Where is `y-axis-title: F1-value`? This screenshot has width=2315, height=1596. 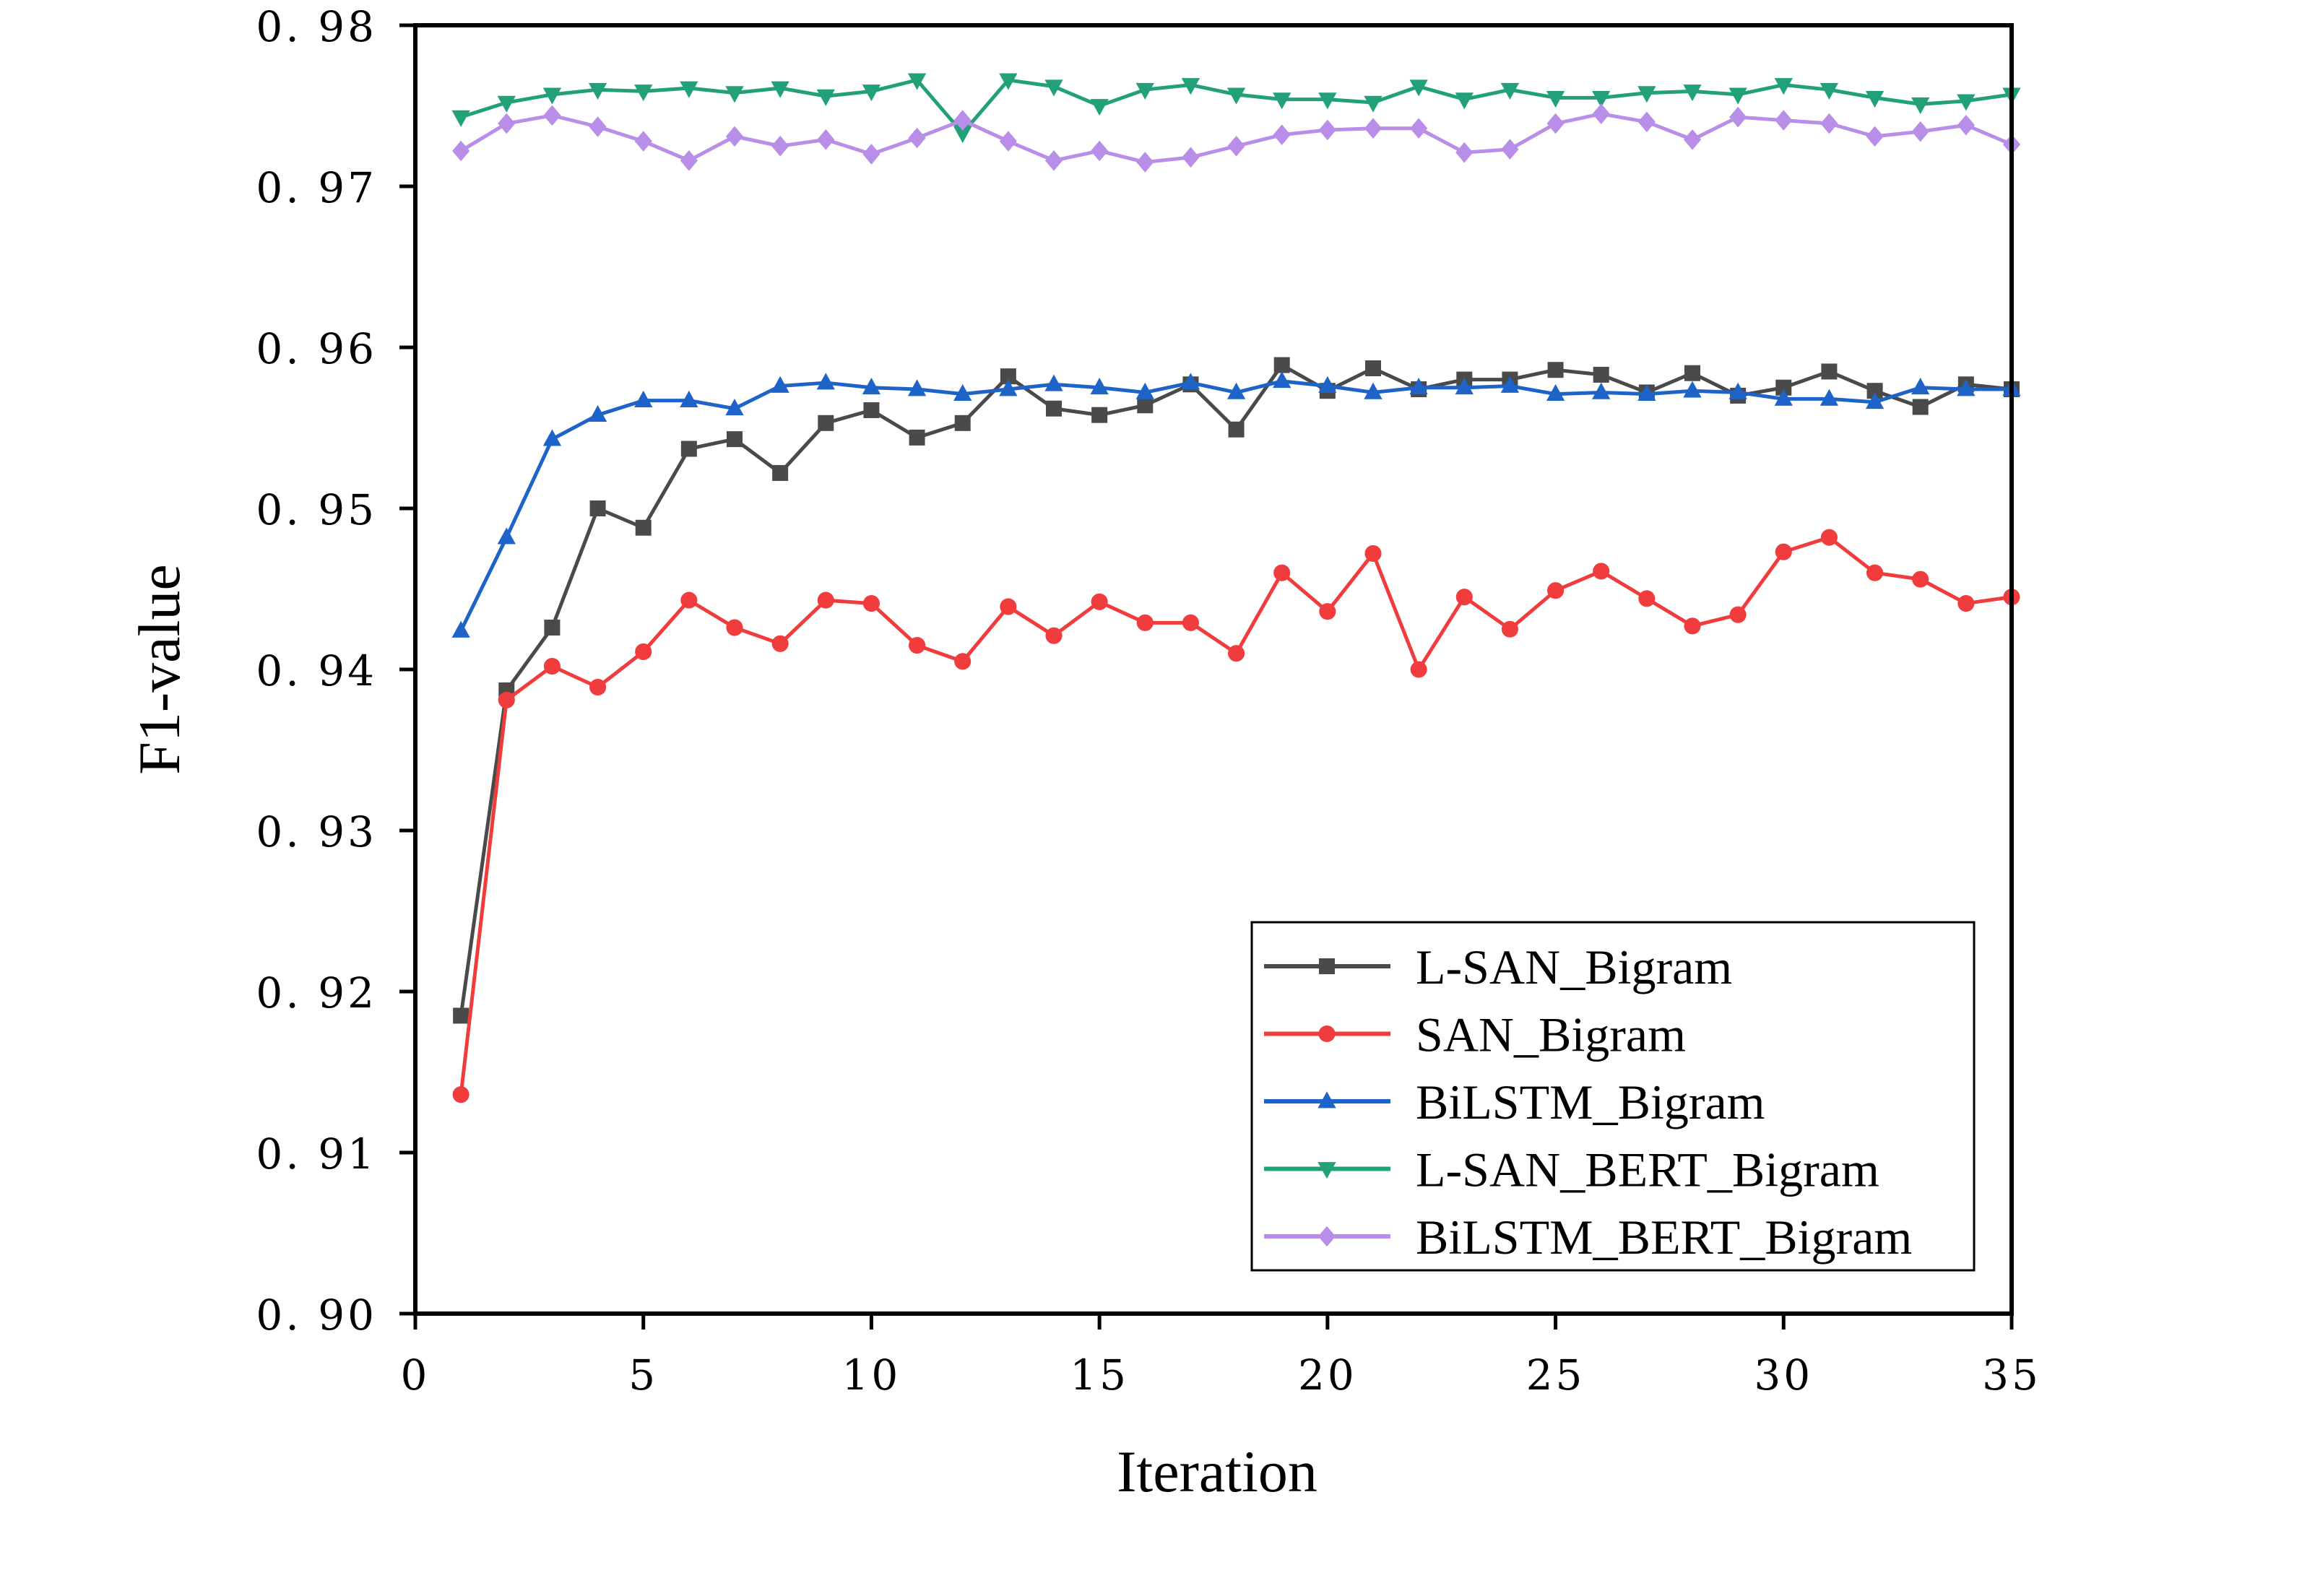 y-axis-title: F1-value is located at coordinates (159, 669).